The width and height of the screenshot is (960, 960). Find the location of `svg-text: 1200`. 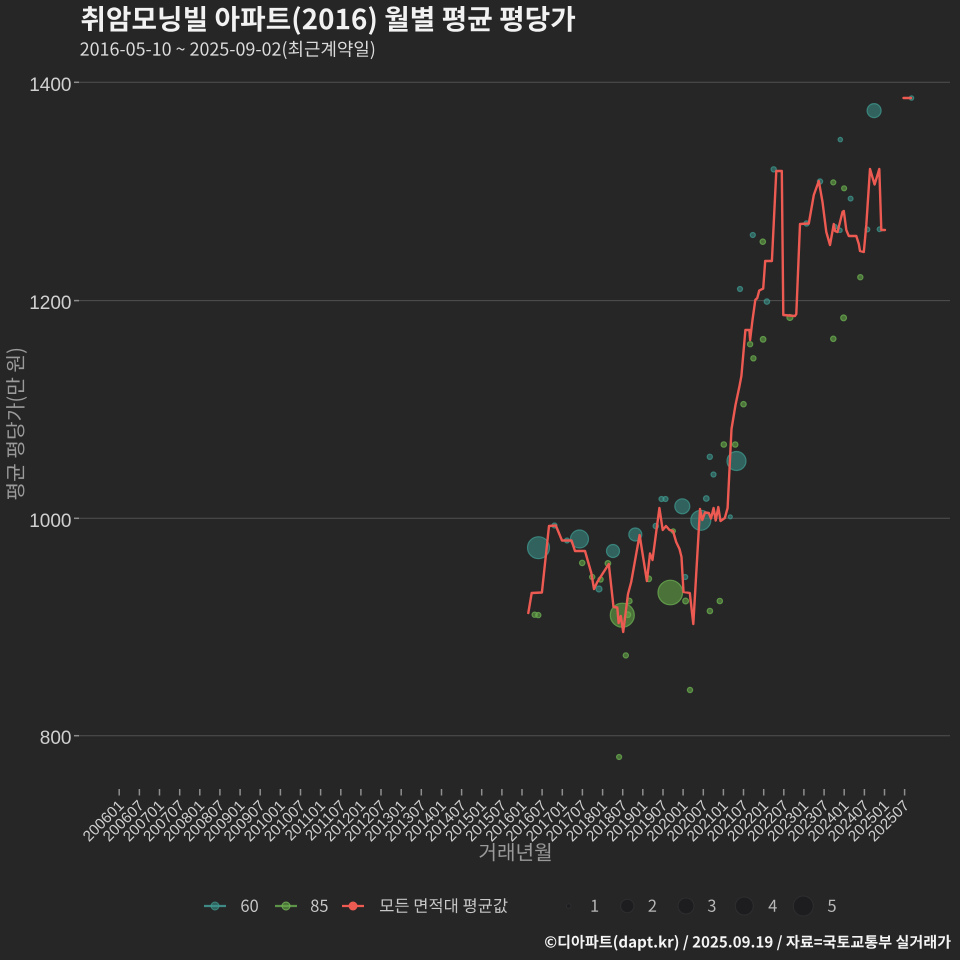

svg-text: 1200 is located at coordinates (50, 303).